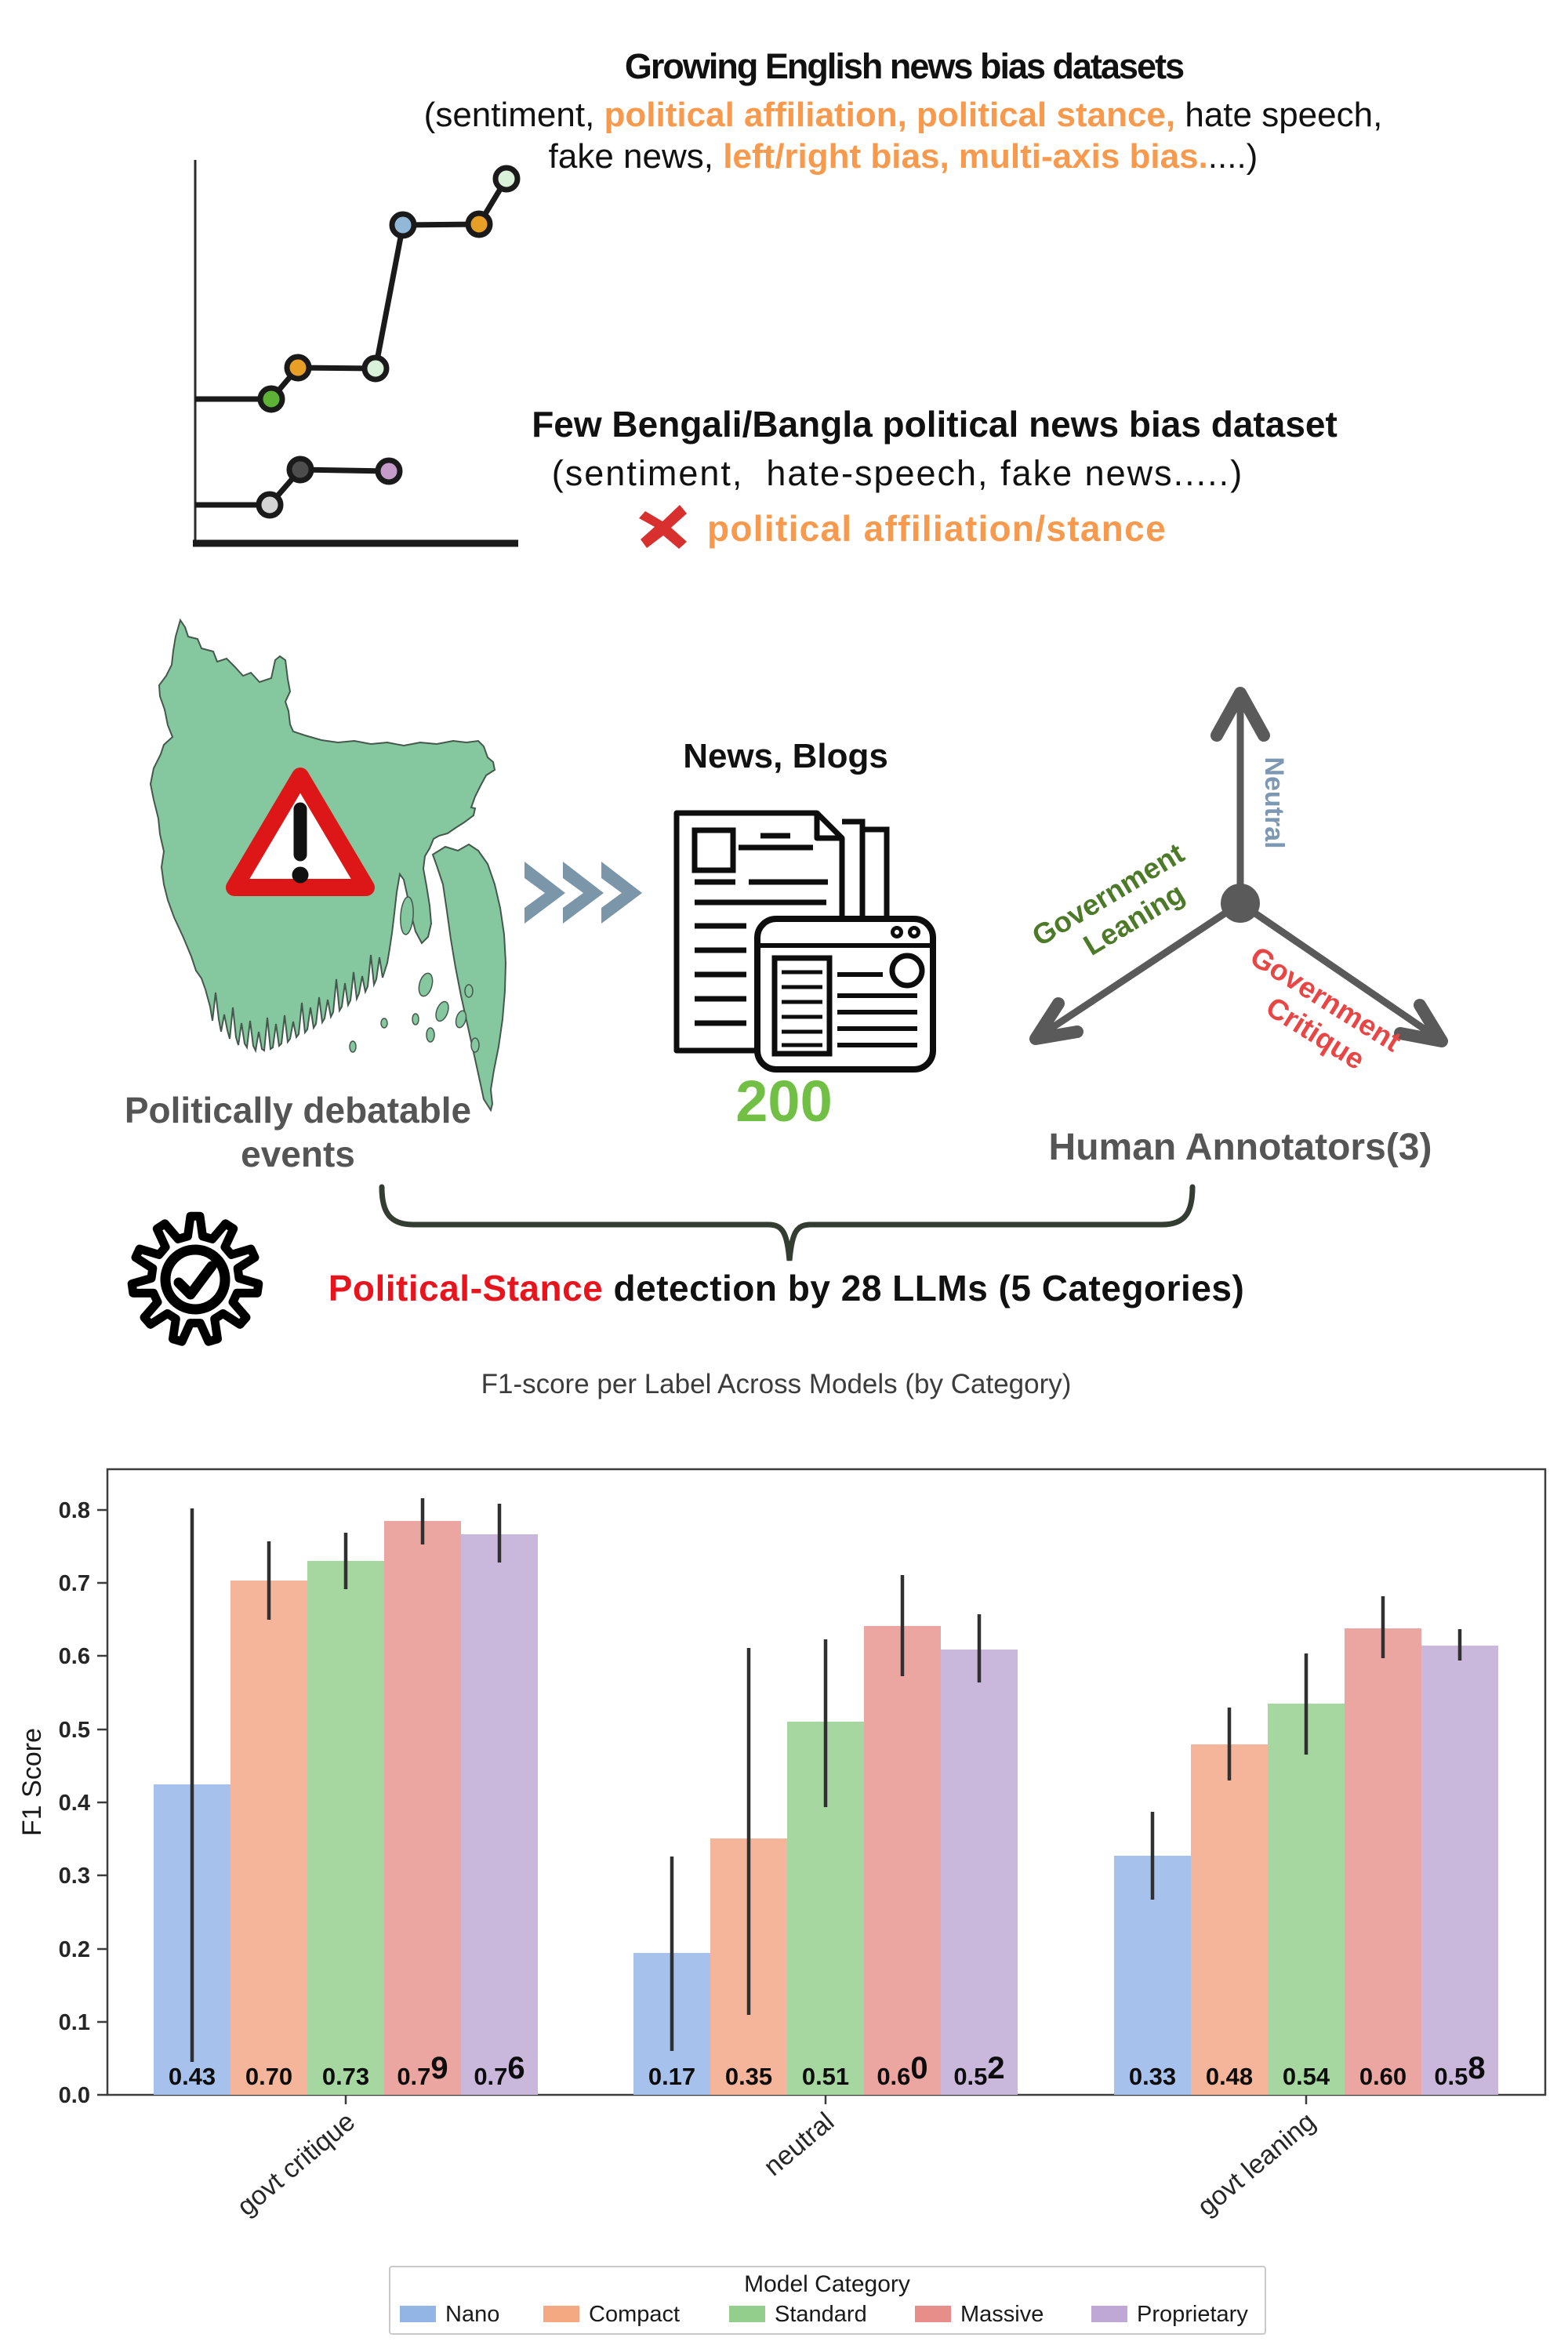 Image resolution: width=1568 pixels, height=2352 pixels. I want to click on svg-text: F1 Score, so click(32, 1782).